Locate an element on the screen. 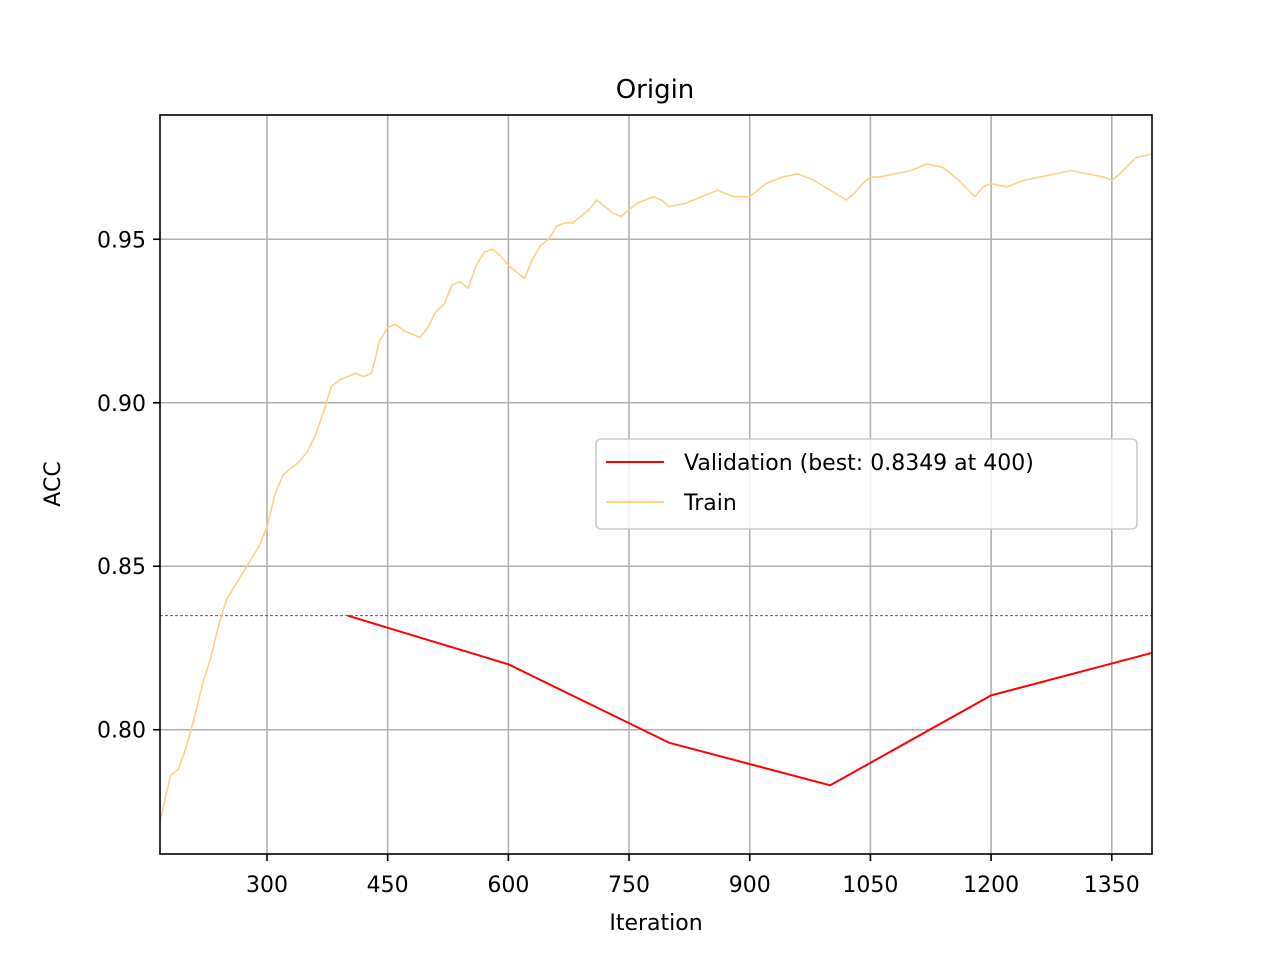 The width and height of the screenshot is (1280, 960). y-tick-label: 0.85 is located at coordinates (121, 567).